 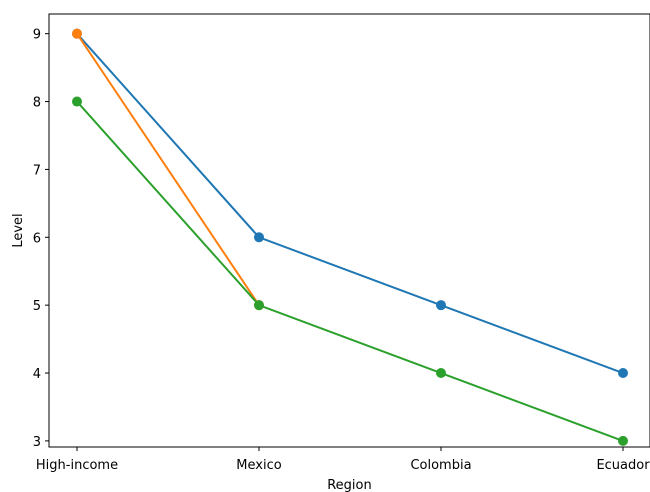 What do you see at coordinates (37, 374) in the screenshot?
I see `y-tick-label: 4` at bounding box center [37, 374].